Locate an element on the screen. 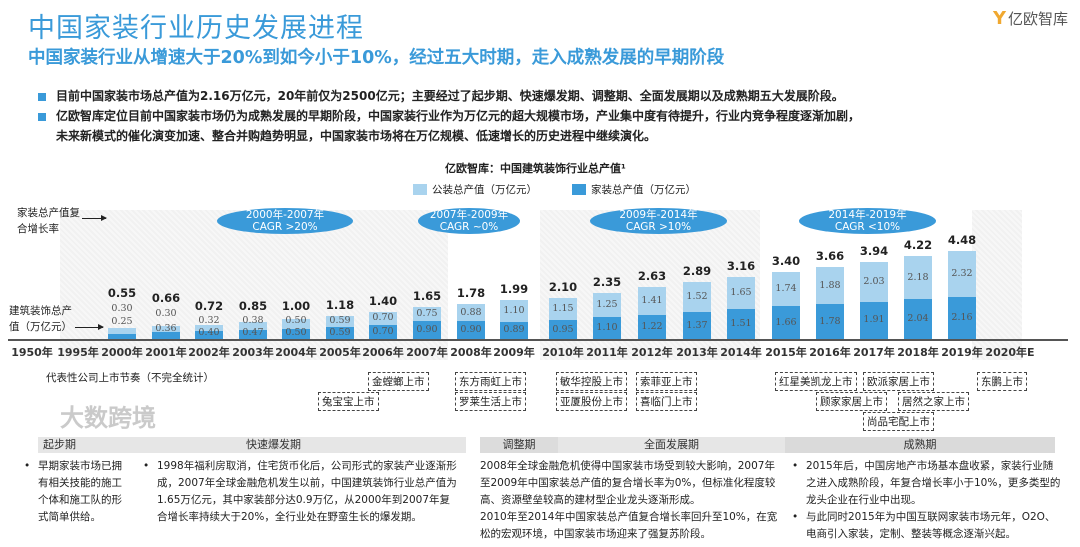 This screenshot has height=547, width=1080. x-tick-label: 2018年 is located at coordinates (918, 352).